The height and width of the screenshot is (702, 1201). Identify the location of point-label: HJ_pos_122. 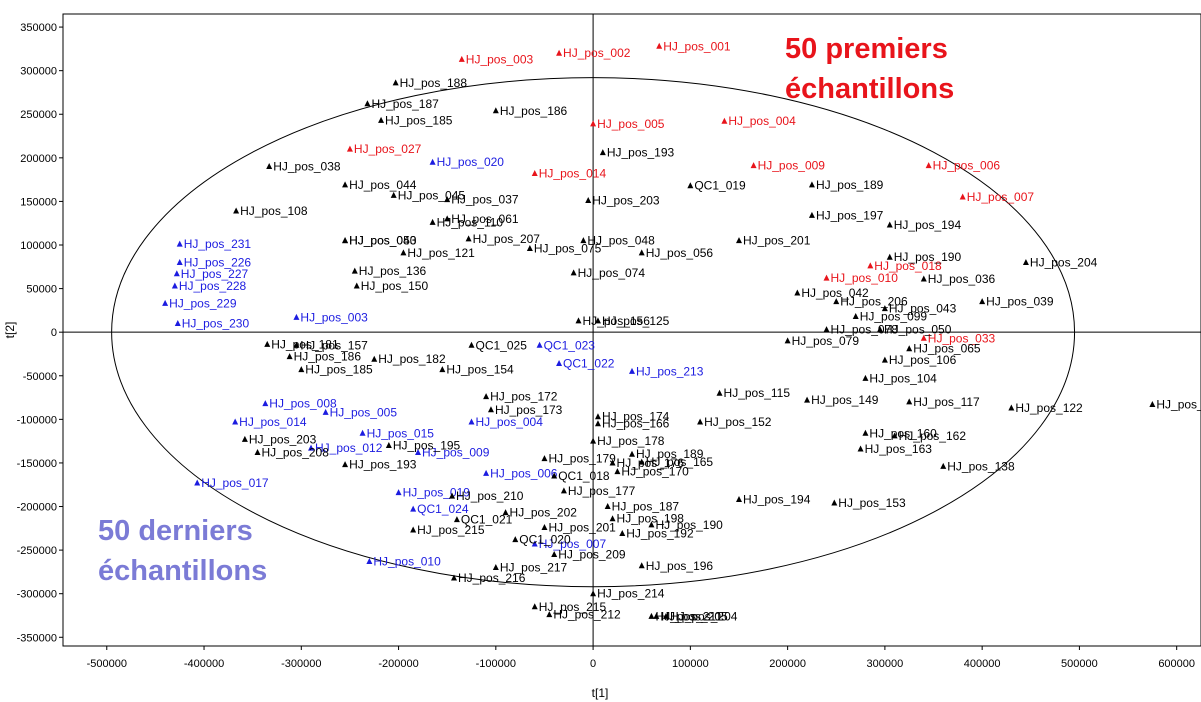
(1049, 408).